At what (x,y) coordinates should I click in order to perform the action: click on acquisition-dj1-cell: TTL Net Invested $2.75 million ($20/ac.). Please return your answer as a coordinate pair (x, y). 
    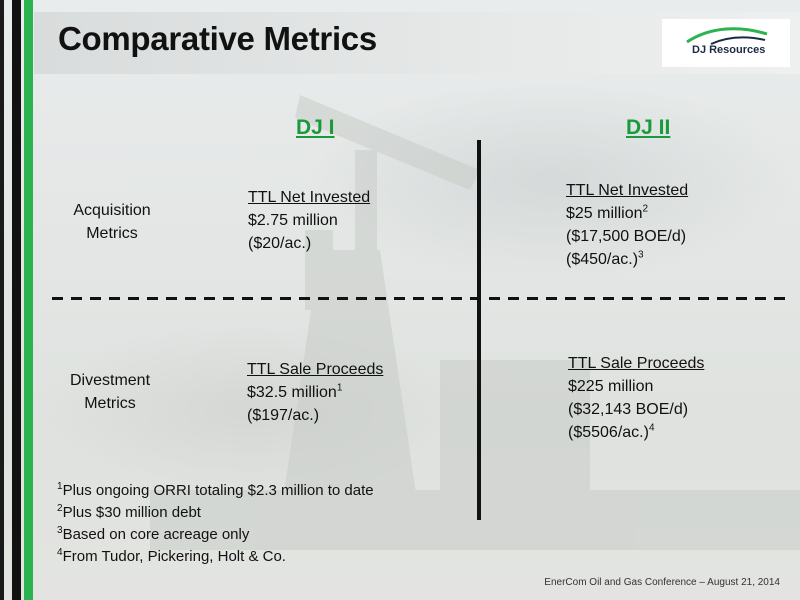
    Looking at the image, I should click on (309, 220).